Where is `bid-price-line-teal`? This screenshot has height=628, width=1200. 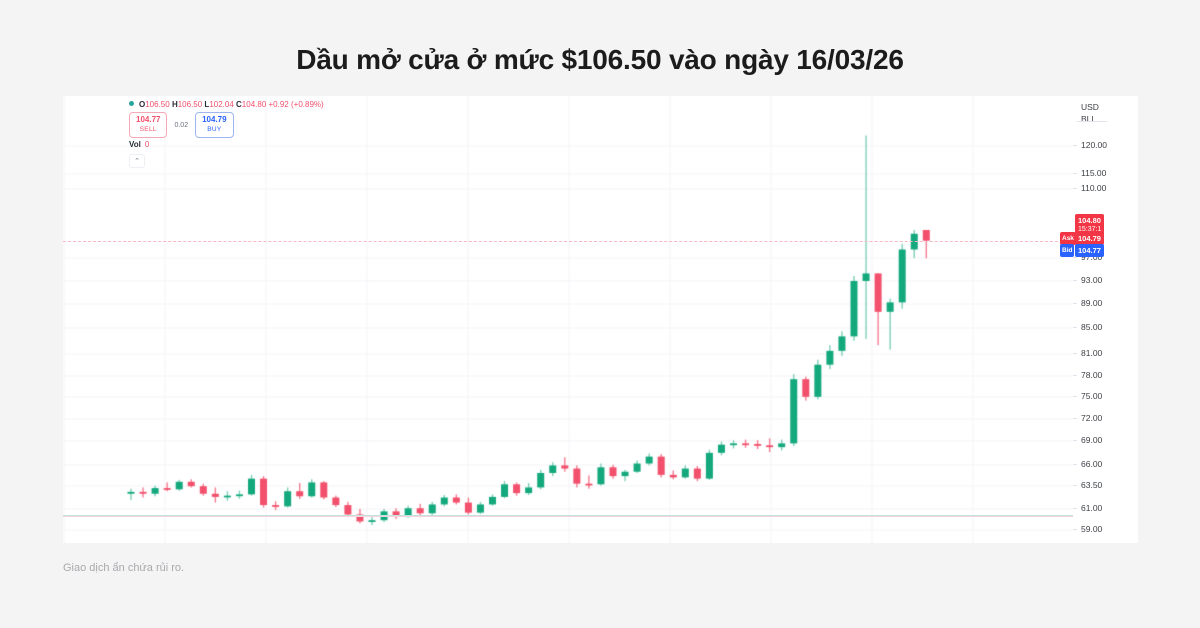 bid-price-line-teal is located at coordinates (568, 516).